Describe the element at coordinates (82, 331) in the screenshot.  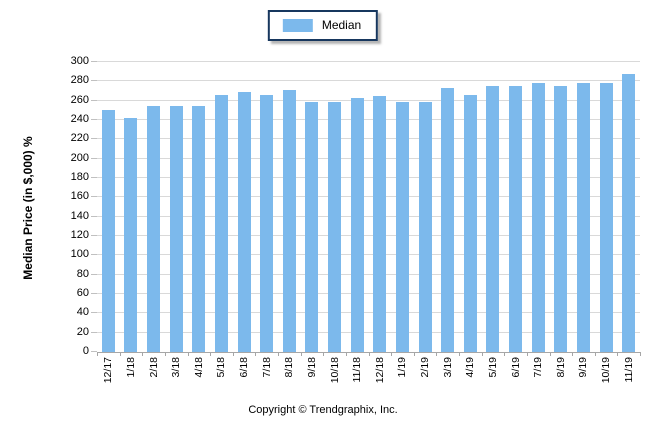
I see `y-tick-label: 20` at that location.